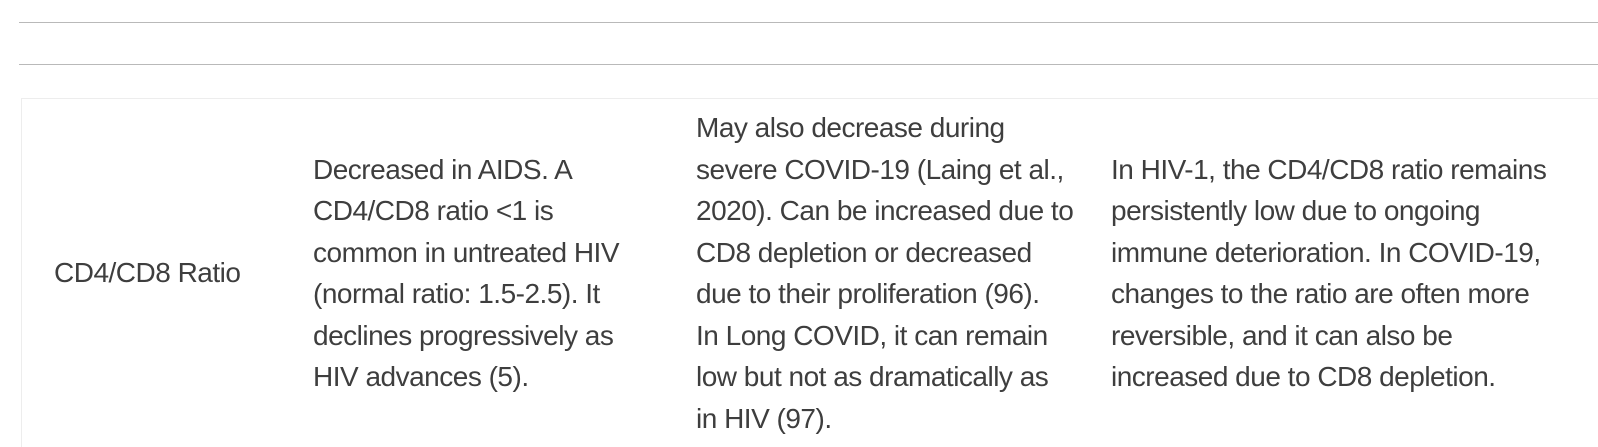 This screenshot has height=447, width=1598. I want to click on second-divider-line, so click(808, 64).